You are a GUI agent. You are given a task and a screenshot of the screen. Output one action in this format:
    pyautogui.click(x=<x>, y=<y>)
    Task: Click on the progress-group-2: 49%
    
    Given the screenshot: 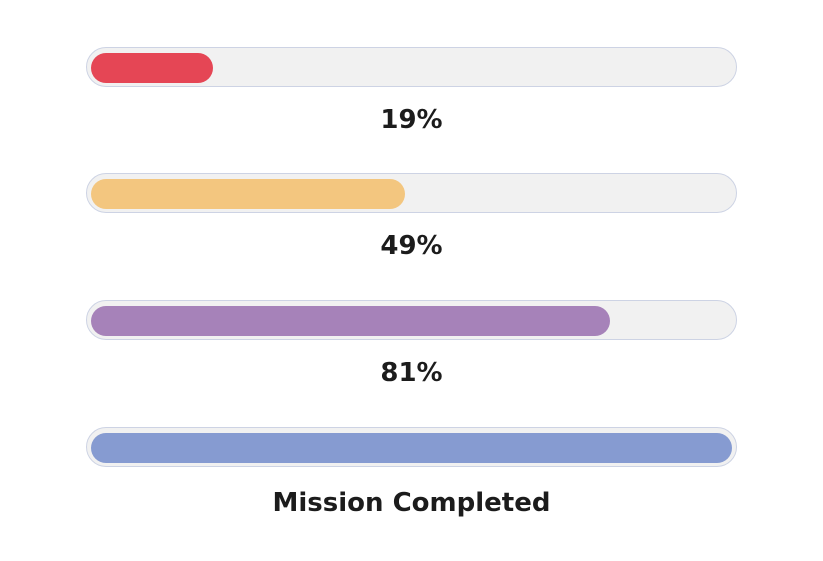 What is the action you would take?
    pyautogui.click(x=411, y=217)
    